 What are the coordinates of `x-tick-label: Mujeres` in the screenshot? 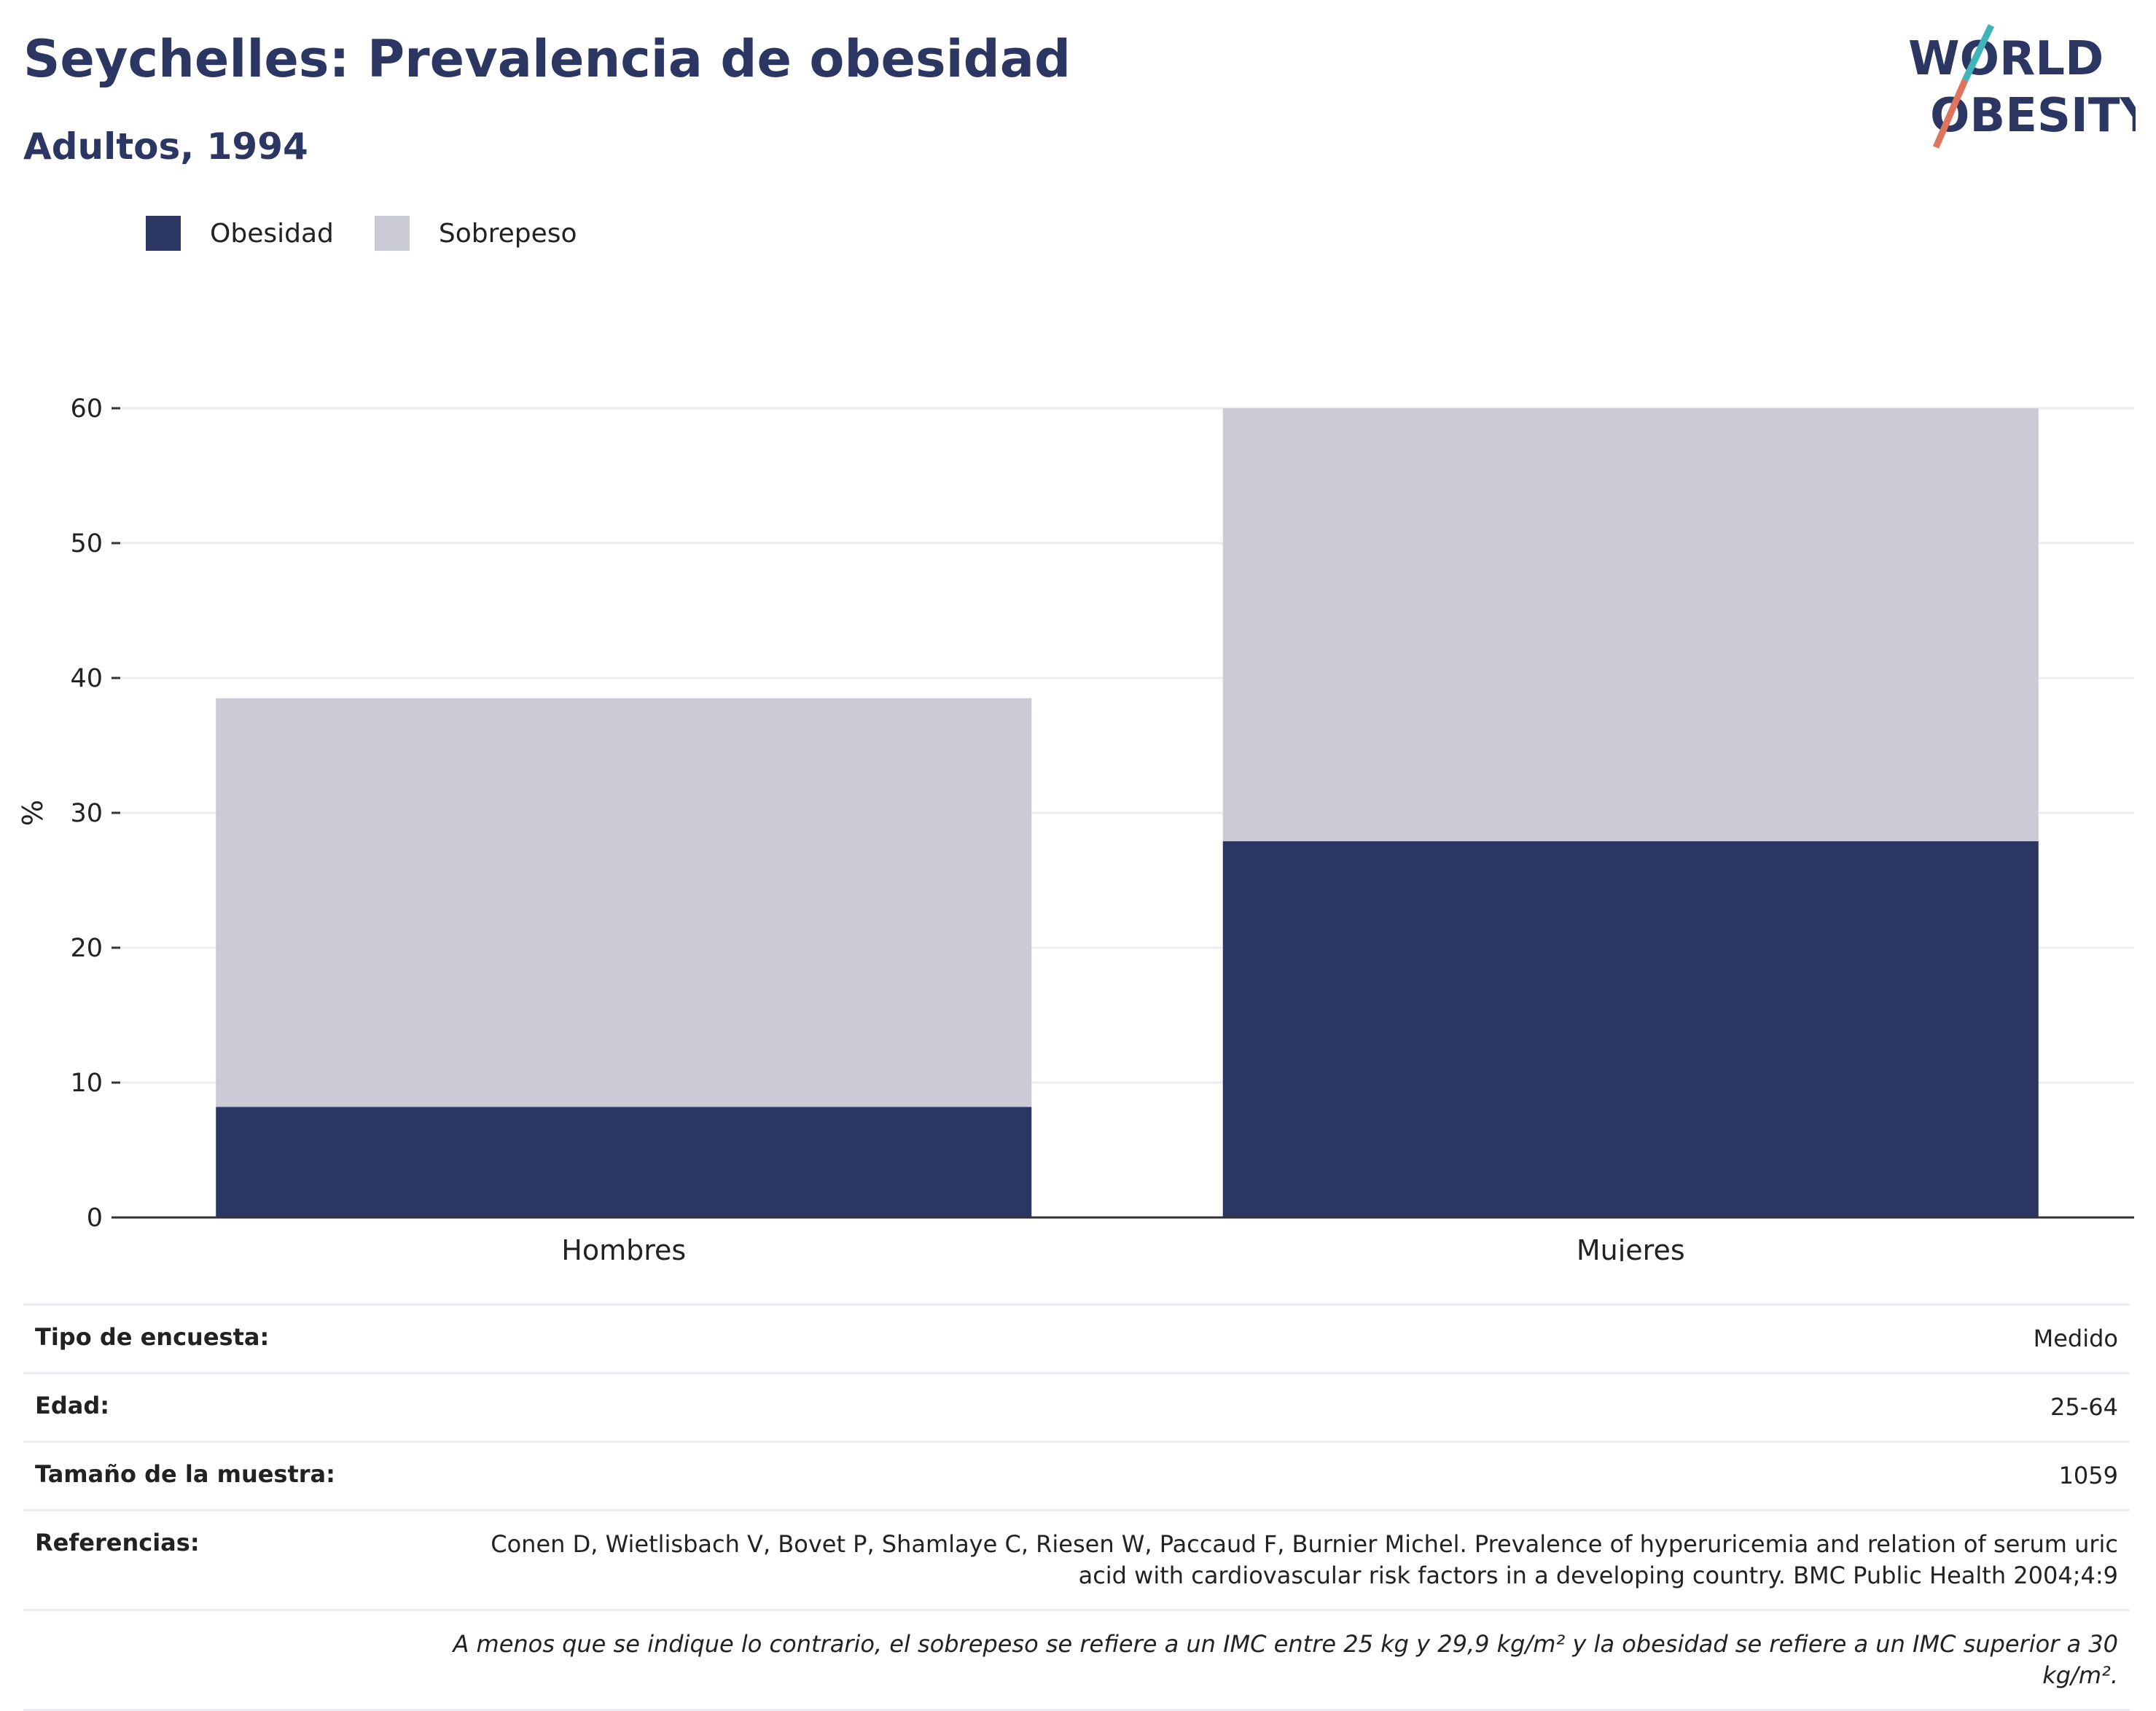 It's located at (1631, 1247).